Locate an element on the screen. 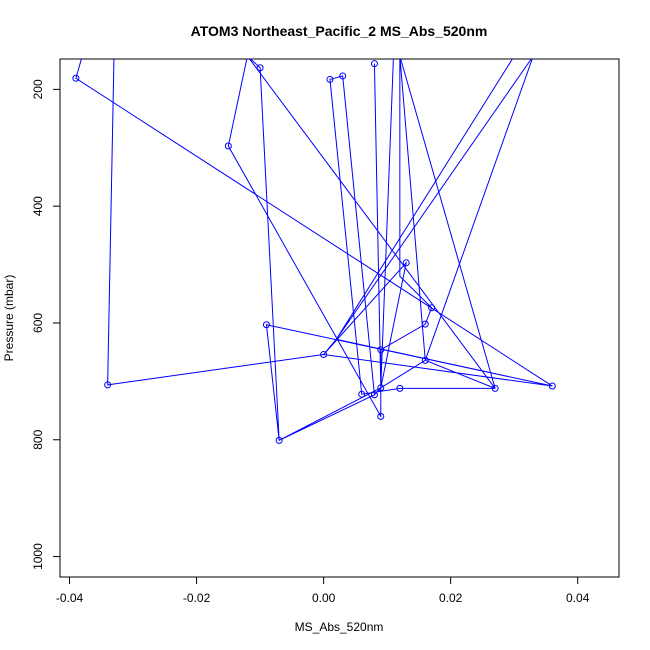 The image size is (650, 650). x-axis: -0.04 -0.02 0.00 0.02 0.04 is located at coordinates (323, 591).